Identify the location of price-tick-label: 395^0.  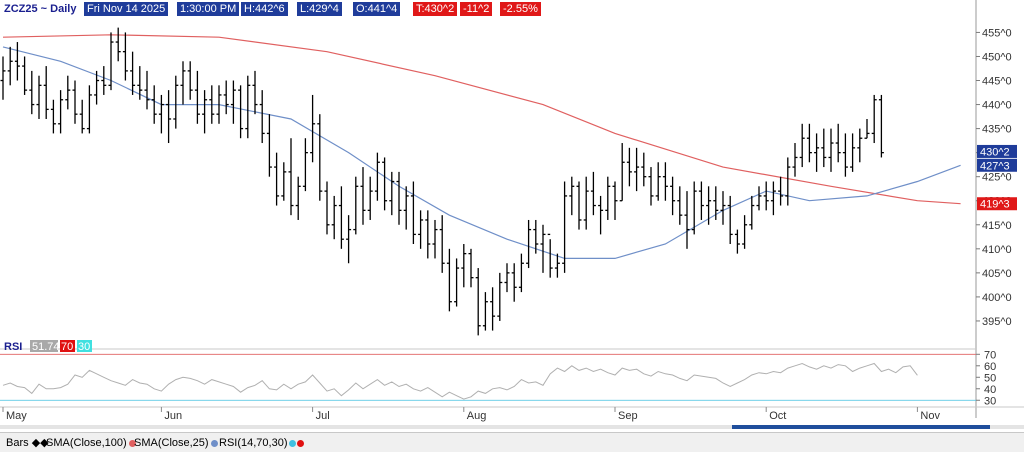
(997, 322).